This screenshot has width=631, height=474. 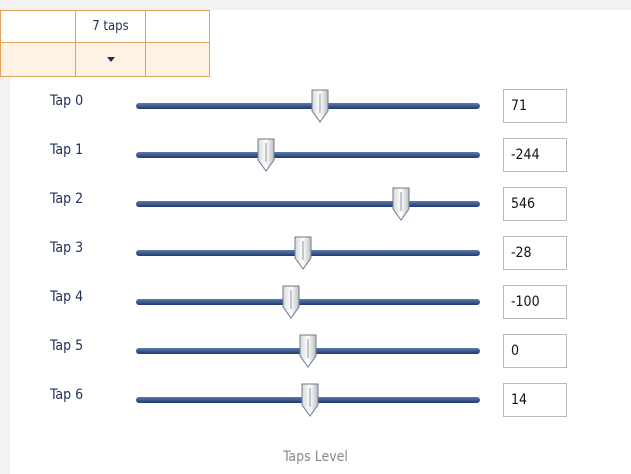 What do you see at coordinates (67, 150) in the screenshot?
I see `tap-label: Tap 1` at bounding box center [67, 150].